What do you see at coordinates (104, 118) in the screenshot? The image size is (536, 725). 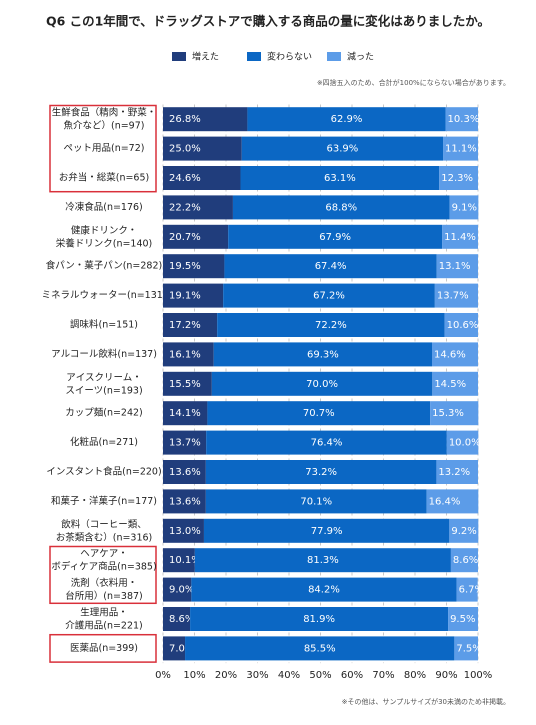 I see `y-tick-label: 生鮮食品（精肉・野菜・魚介など）(n=97)` at bounding box center [104, 118].